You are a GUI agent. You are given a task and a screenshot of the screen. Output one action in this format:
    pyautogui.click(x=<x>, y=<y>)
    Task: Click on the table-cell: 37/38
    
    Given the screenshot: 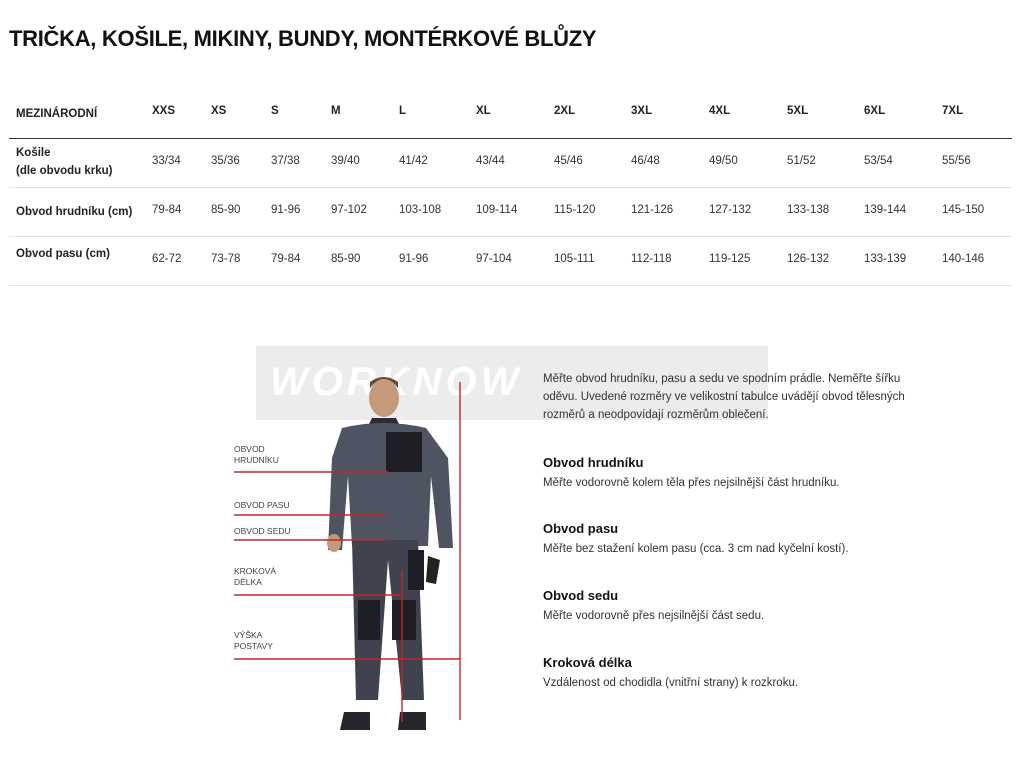 What is the action you would take?
    pyautogui.click(x=285, y=161)
    